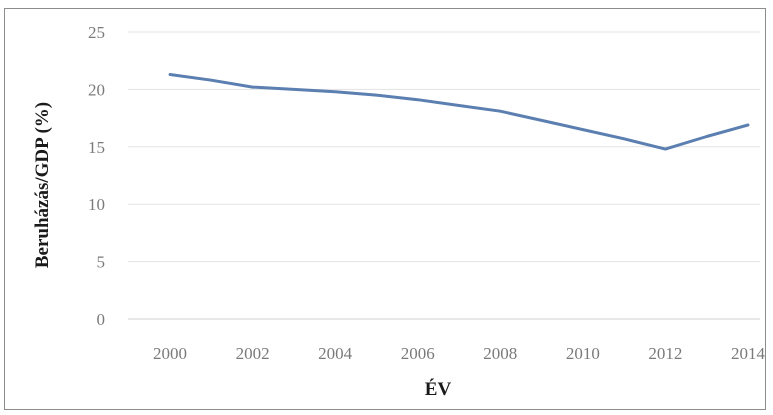  Describe the element at coordinates (583, 353) in the screenshot. I see `x-tick-label: 2010` at that location.